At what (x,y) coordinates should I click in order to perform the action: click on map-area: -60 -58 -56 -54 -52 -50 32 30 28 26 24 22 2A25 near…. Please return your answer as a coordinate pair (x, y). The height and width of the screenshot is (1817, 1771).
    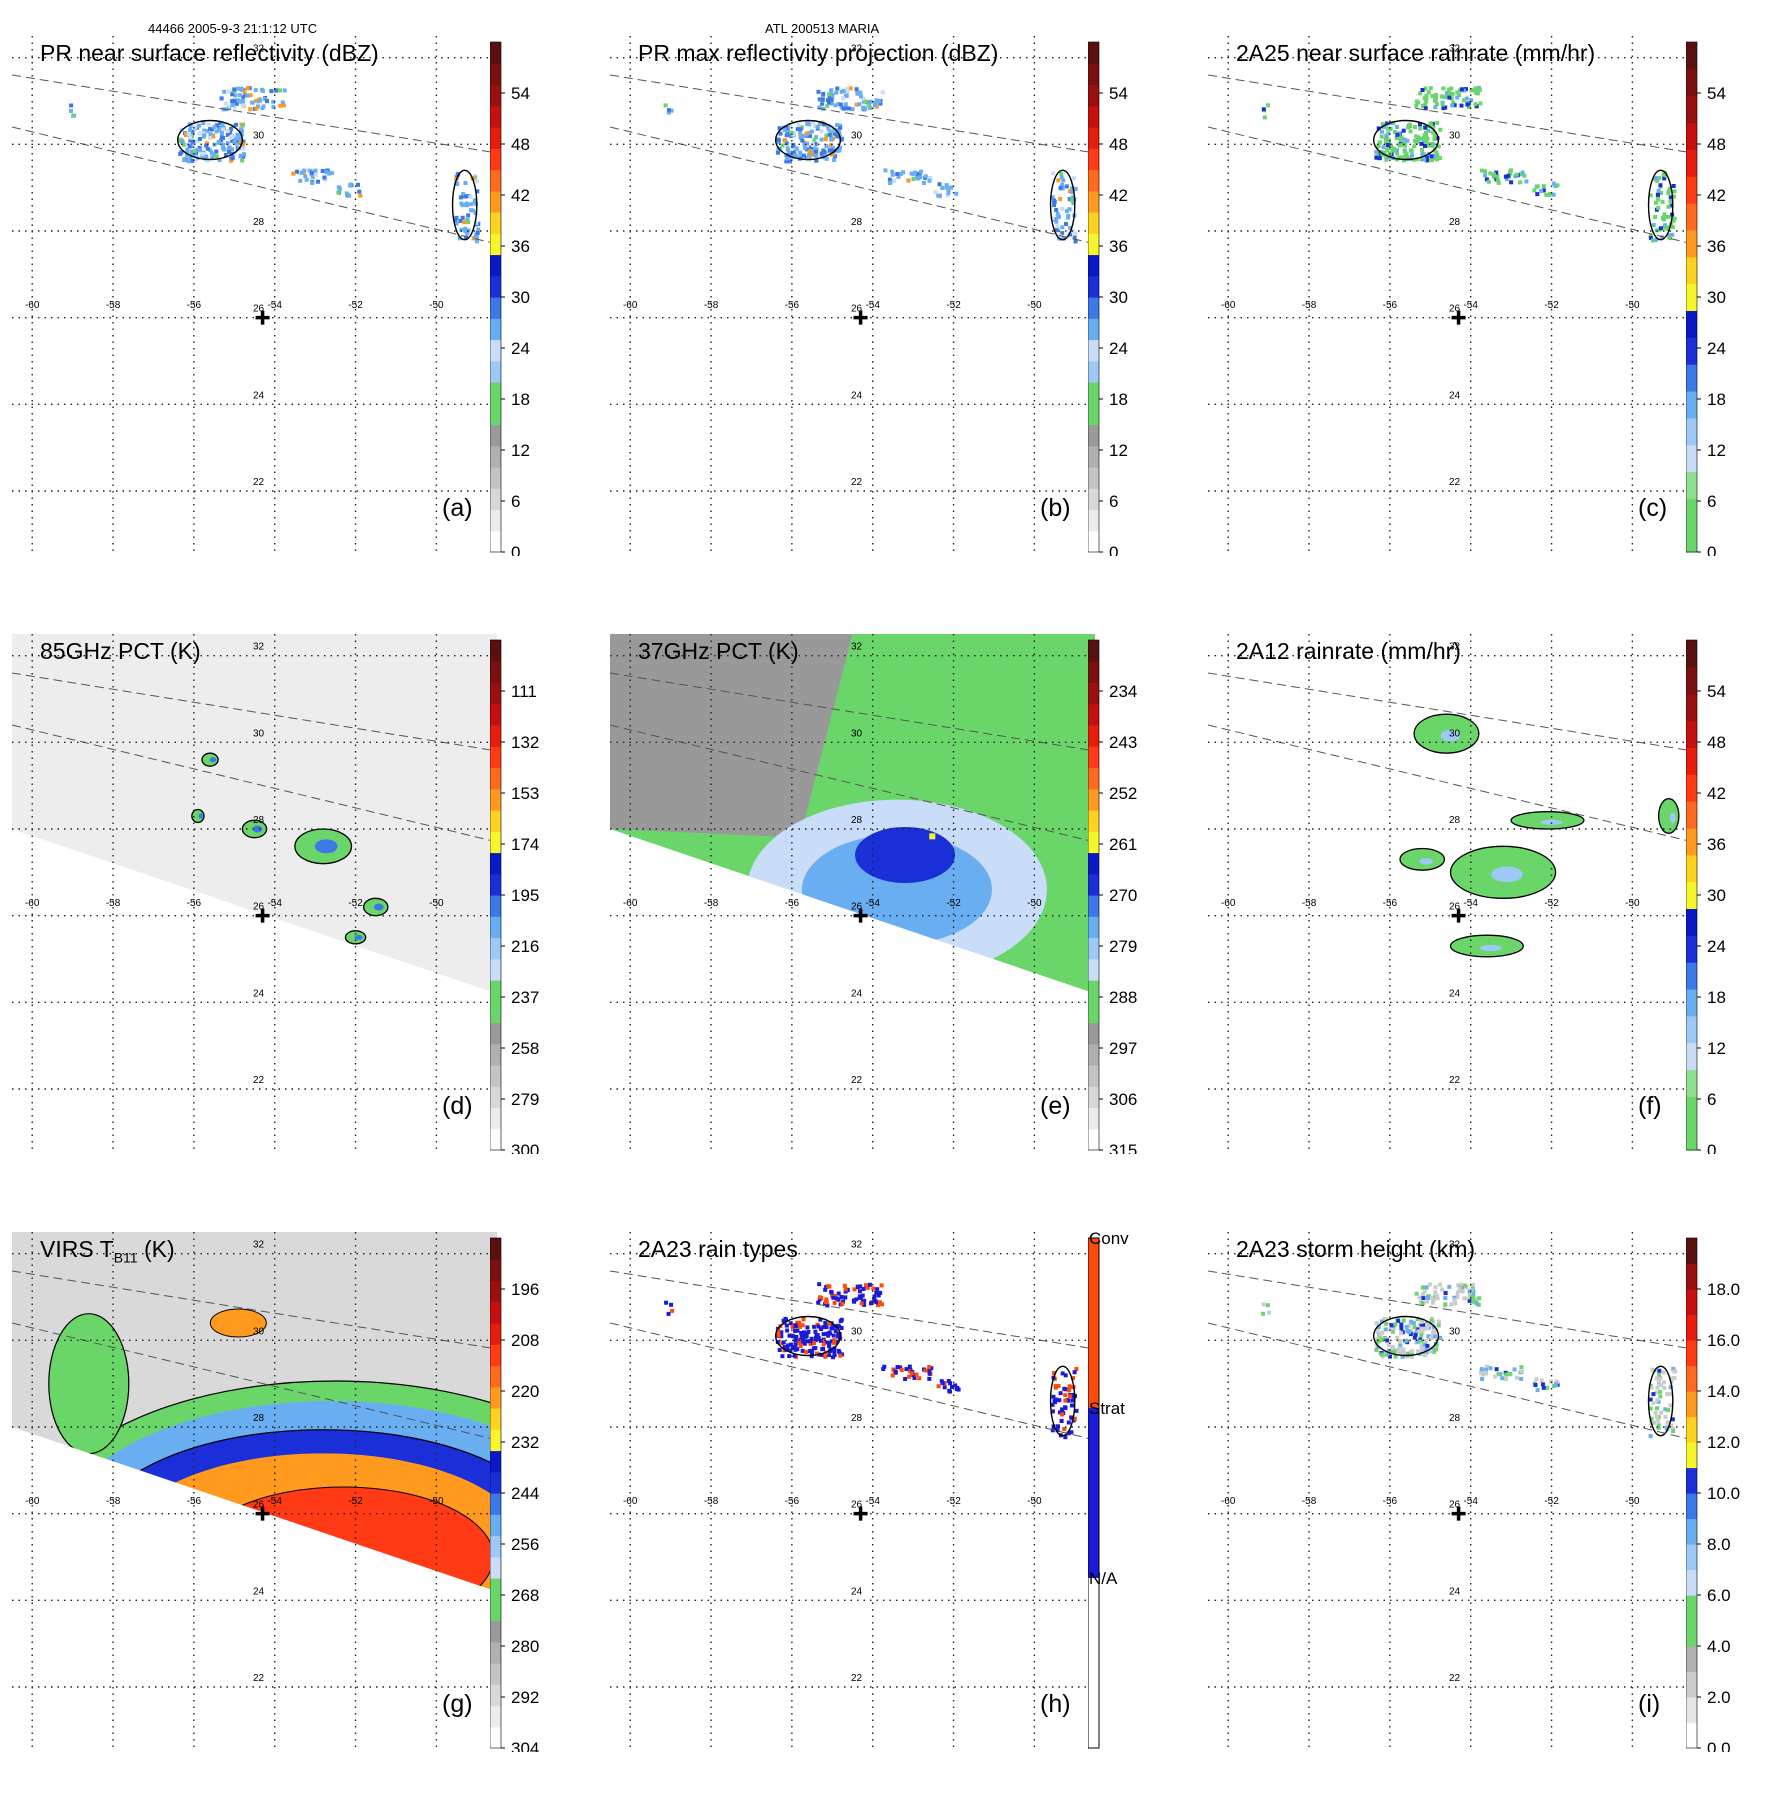
    Looking at the image, I should click on (1450, 296).